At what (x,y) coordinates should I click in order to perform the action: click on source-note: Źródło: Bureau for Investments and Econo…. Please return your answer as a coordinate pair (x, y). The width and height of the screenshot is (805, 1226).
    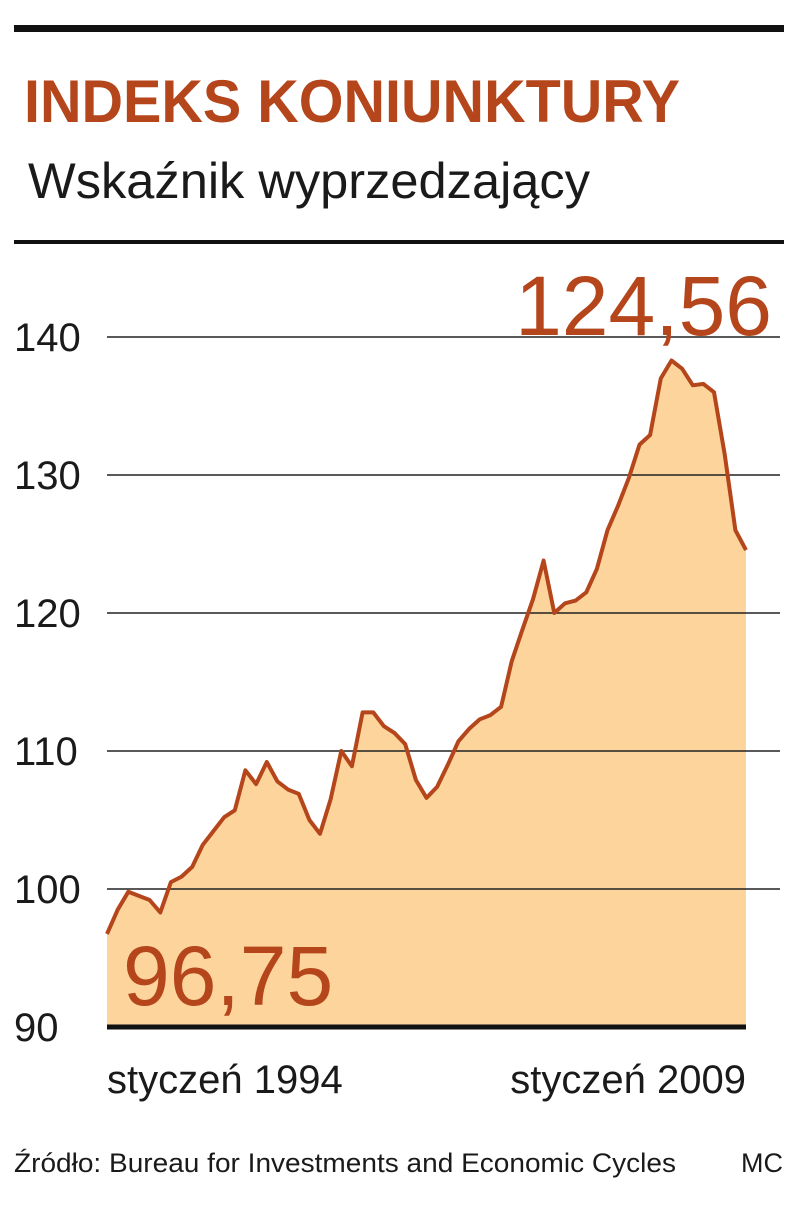
    Looking at the image, I should click on (345, 1163).